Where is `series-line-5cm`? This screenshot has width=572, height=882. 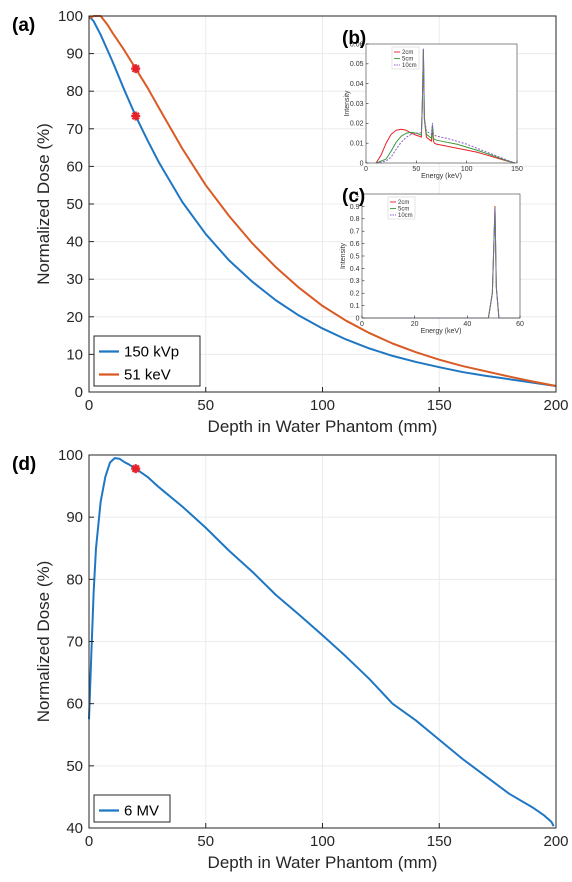
series-line-5cm is located at coordinates (445, 106).